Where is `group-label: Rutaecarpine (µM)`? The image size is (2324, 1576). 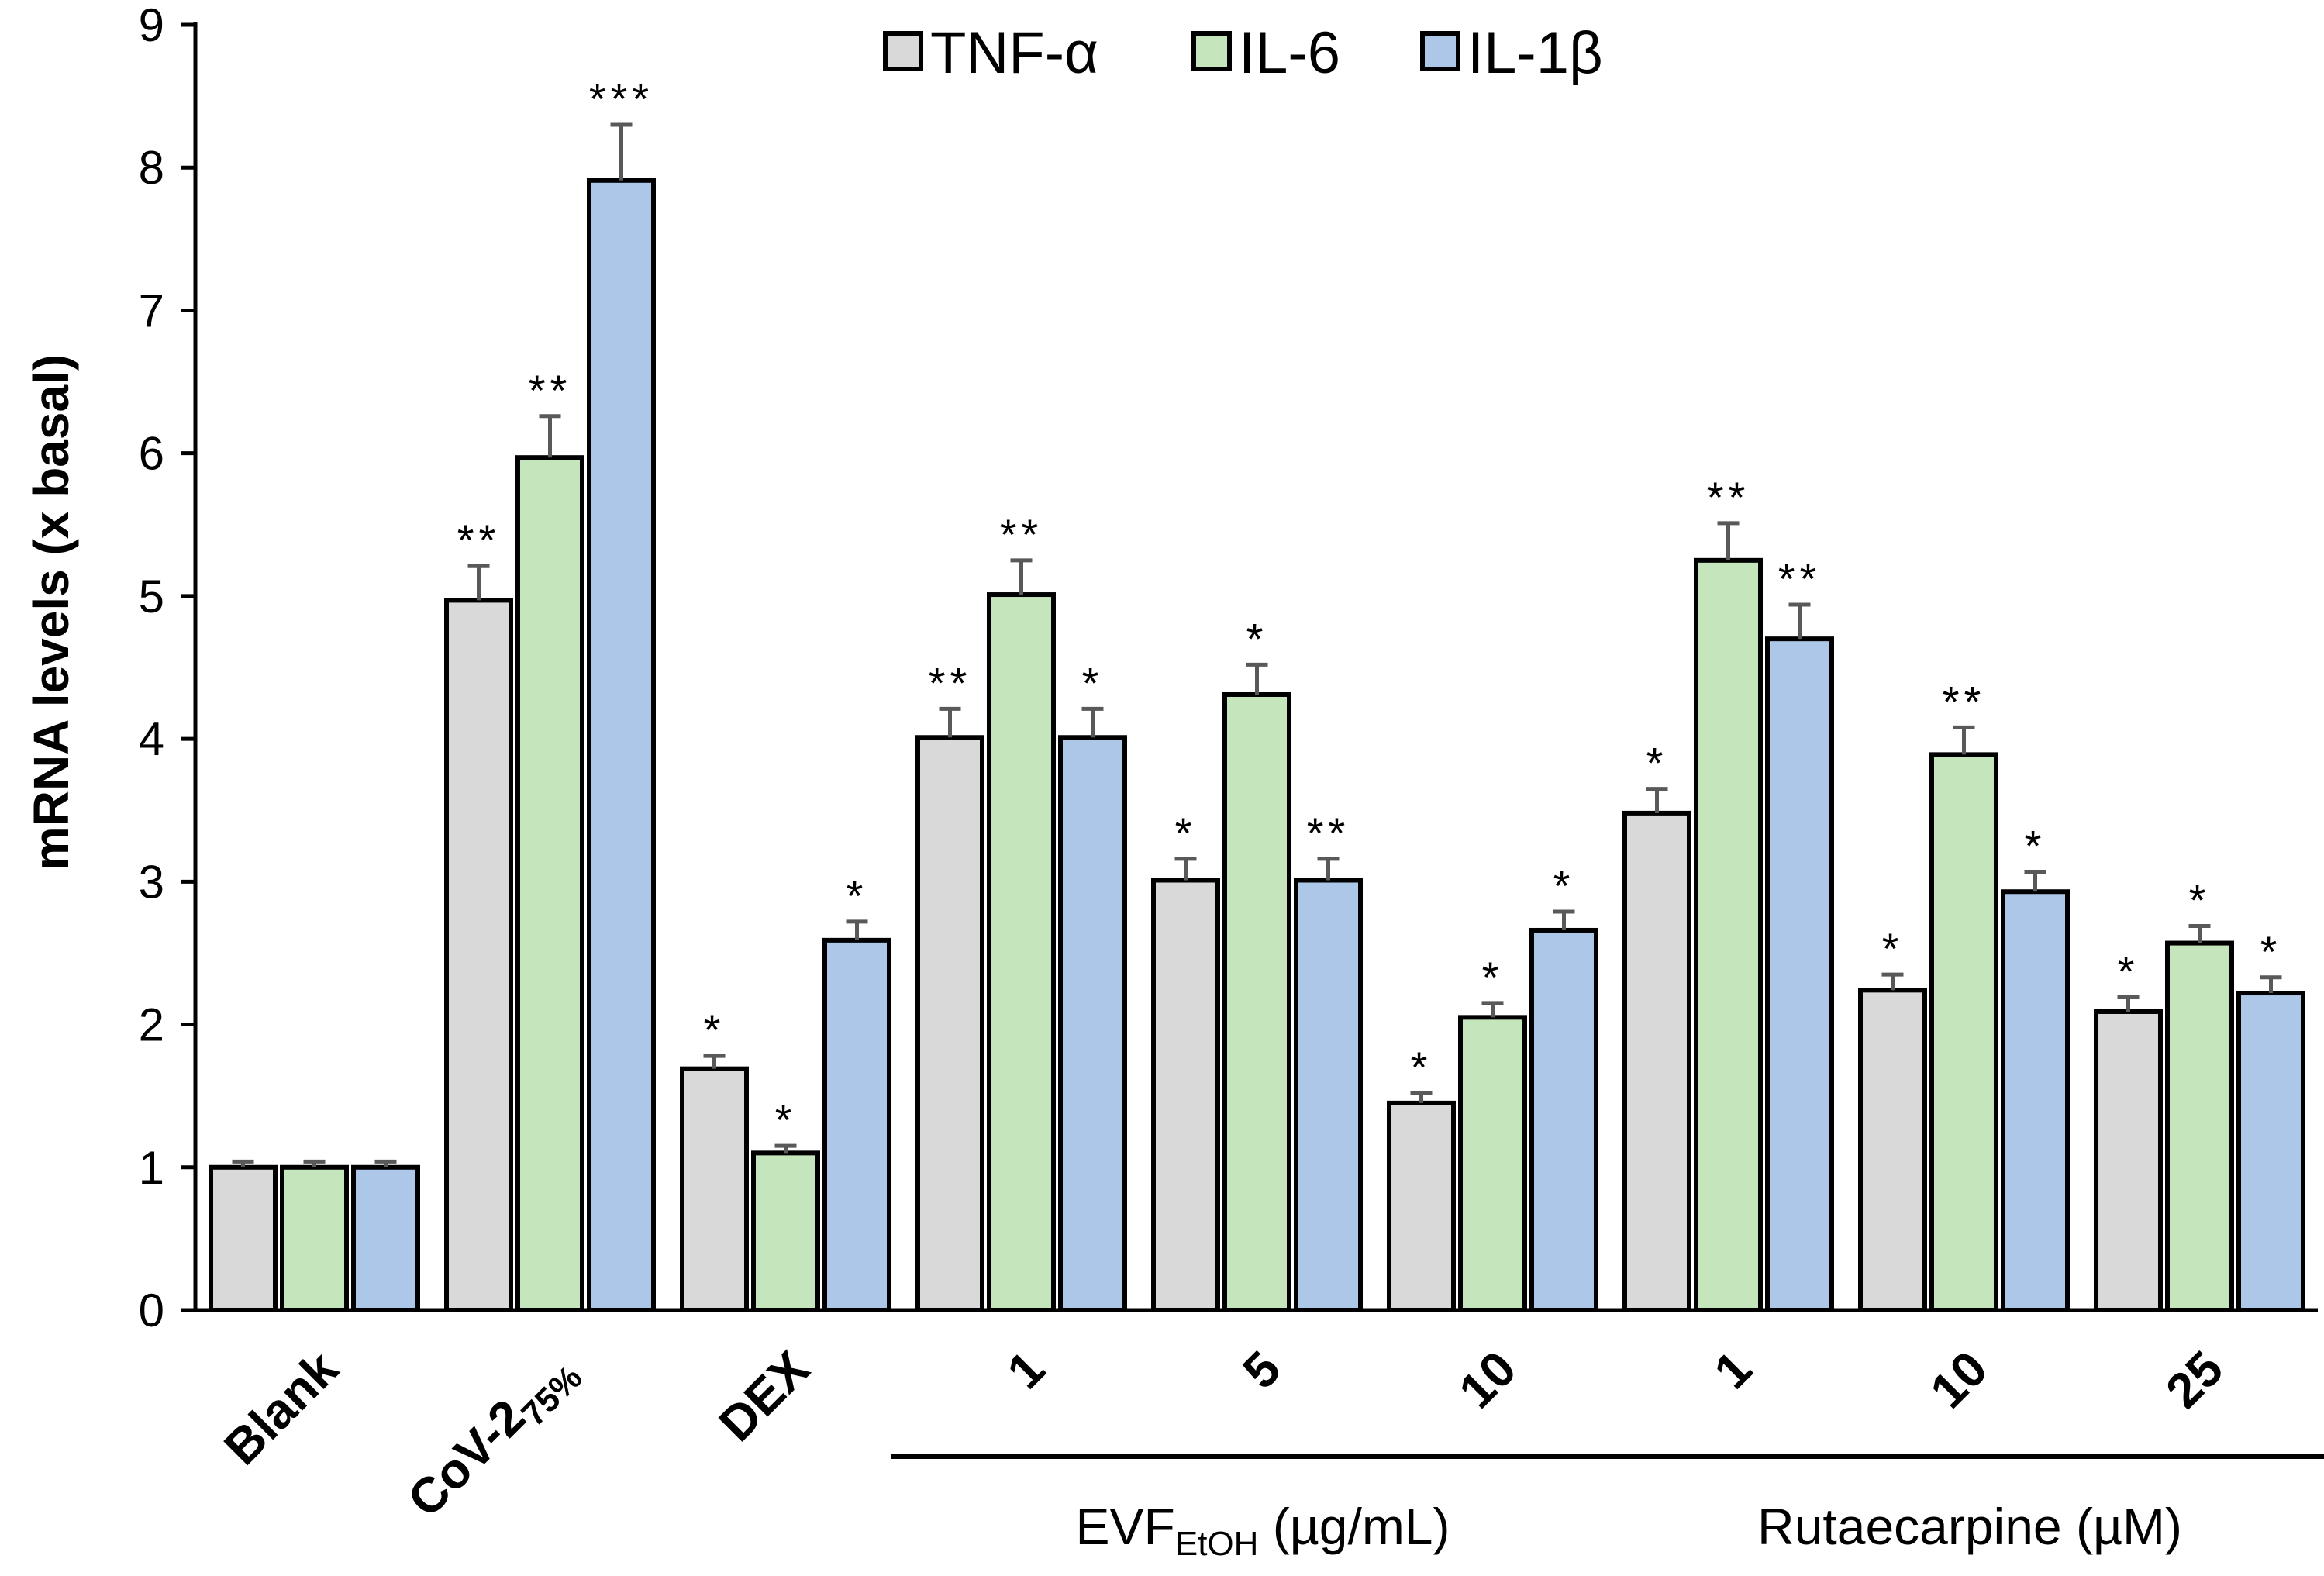 group-label: Rutaecarpine (µM) is located at coordinates (1969, 1527).